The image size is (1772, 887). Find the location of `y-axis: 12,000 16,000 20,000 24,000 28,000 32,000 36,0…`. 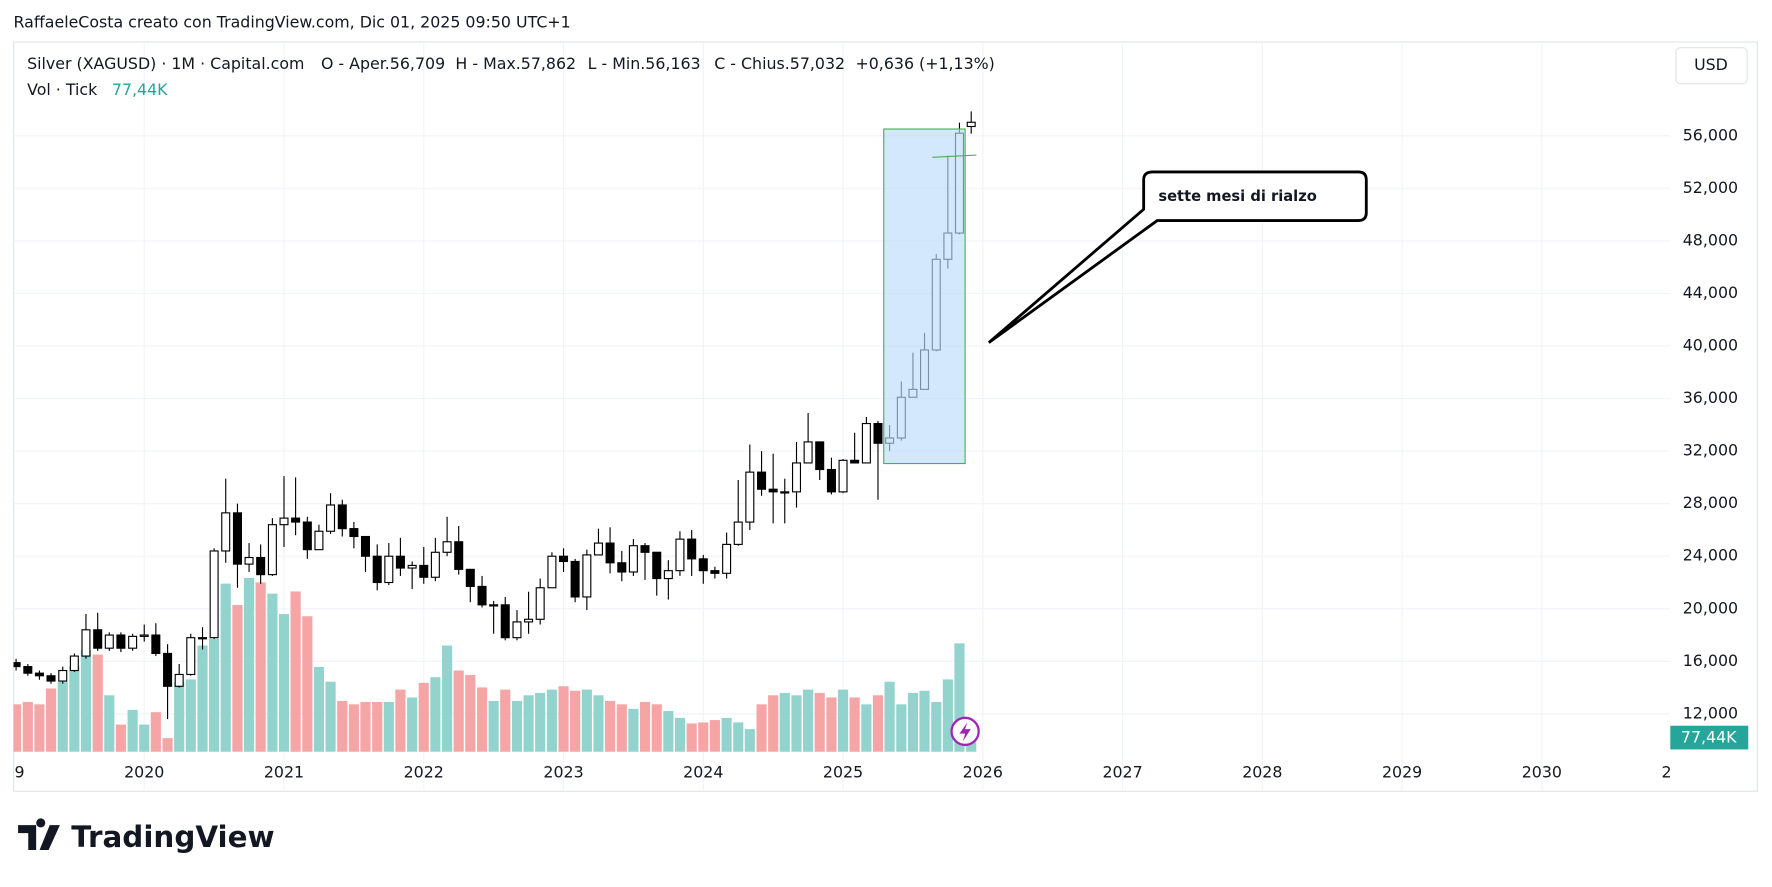

y-axis: 12,000 16,000 20,000 24,000 28,000 32,000 36,0… is located at coordinates (1710, 423).